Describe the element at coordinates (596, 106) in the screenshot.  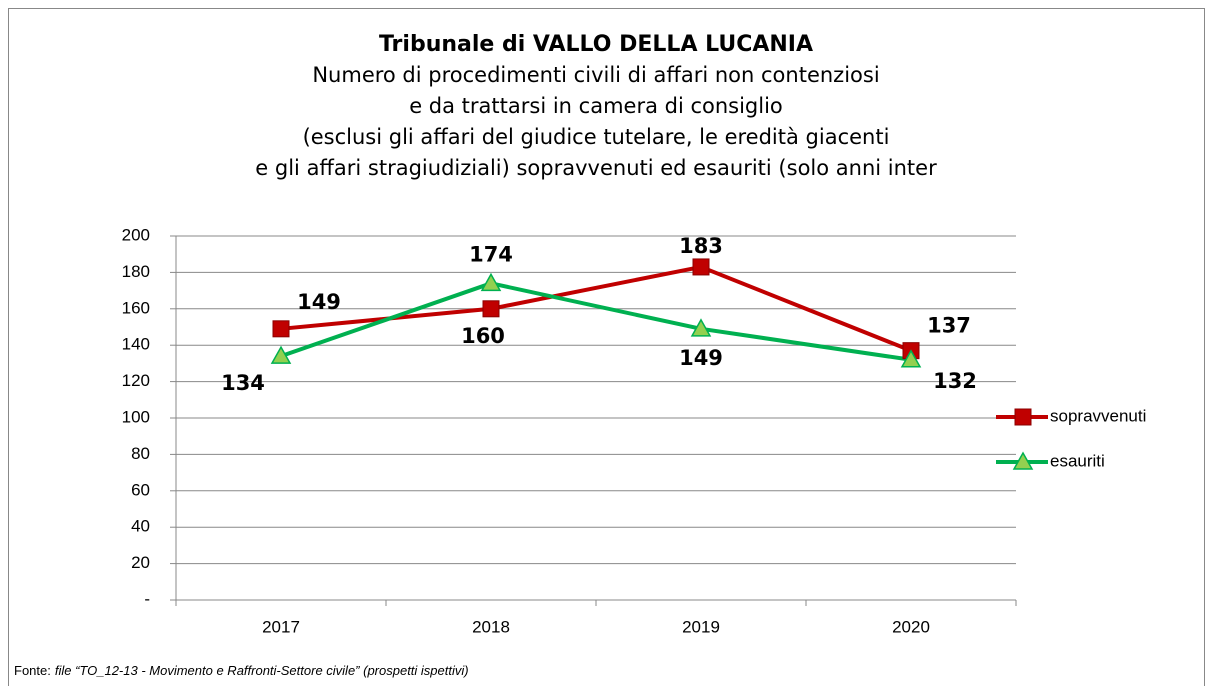
I see `chart-subtitle: e da trattarsi in camera di consiglio` at that location.